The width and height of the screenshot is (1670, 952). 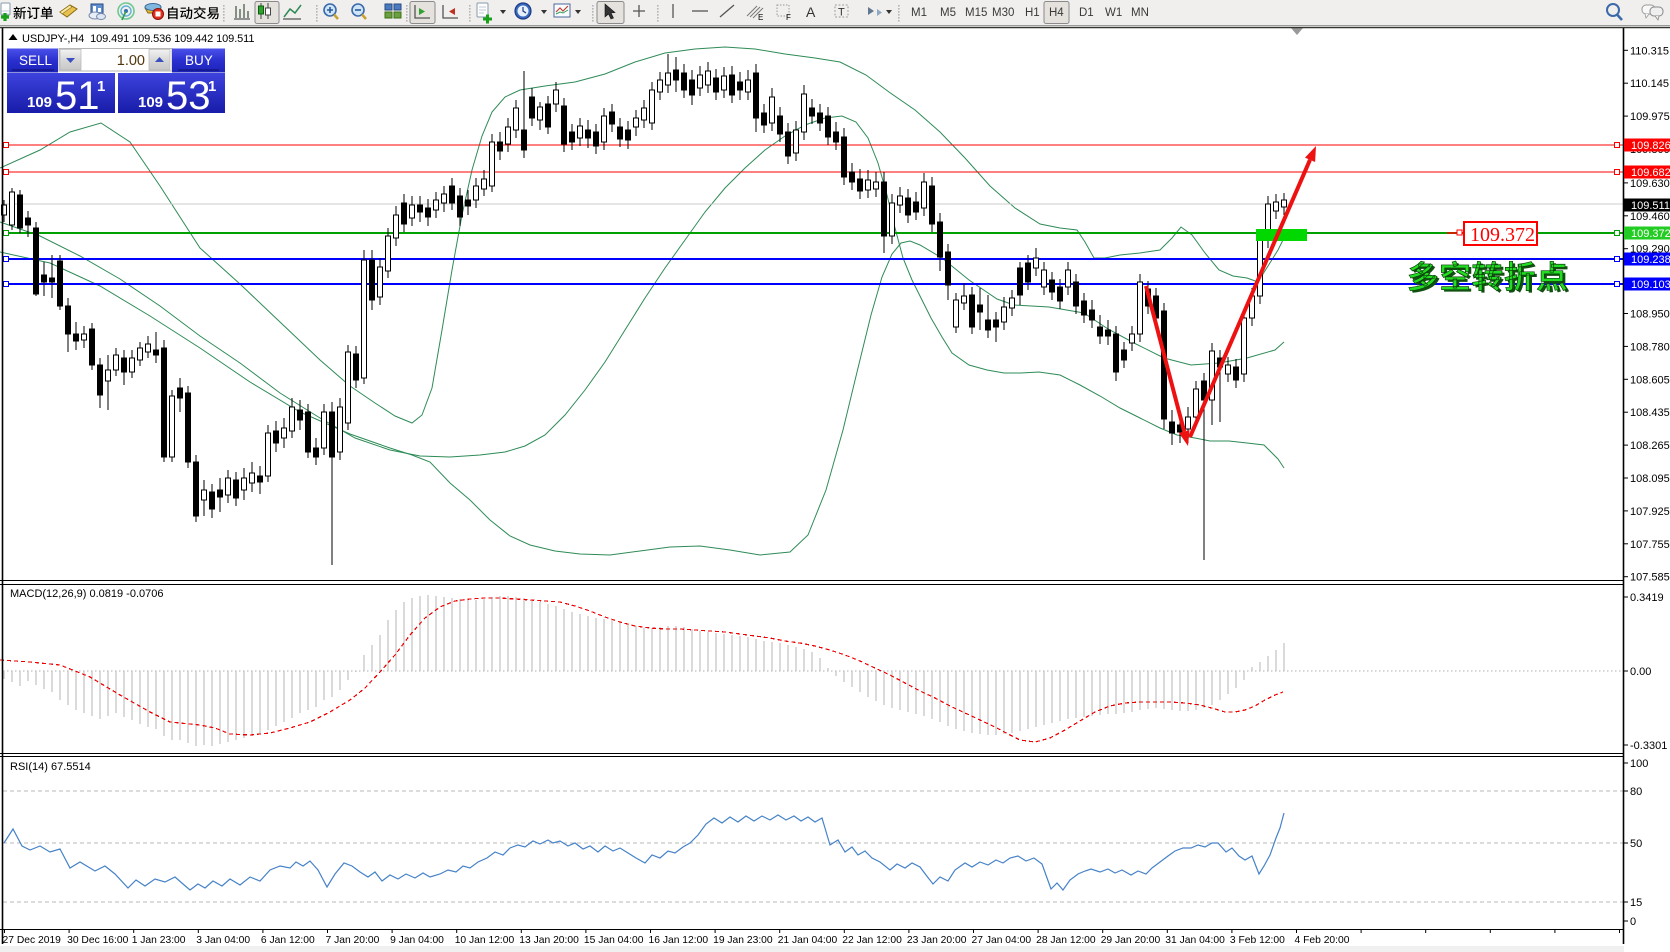 I want to click on svg-text: M1, so click(x=919, y=13).